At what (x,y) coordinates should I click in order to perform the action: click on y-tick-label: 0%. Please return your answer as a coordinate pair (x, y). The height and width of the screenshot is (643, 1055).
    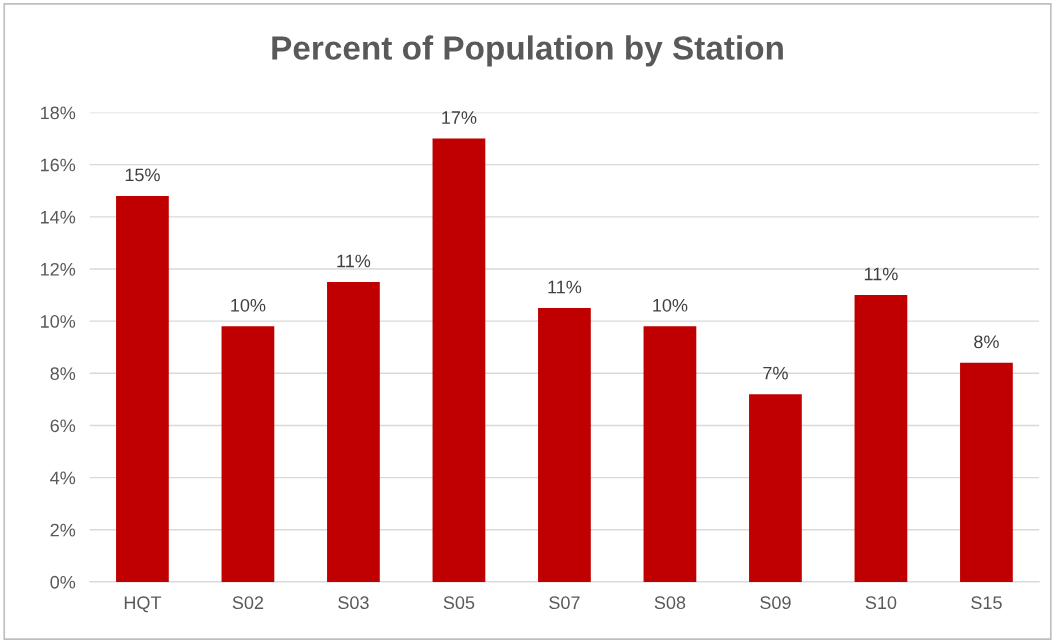
    Looking at the image, I should click on (63, 582).